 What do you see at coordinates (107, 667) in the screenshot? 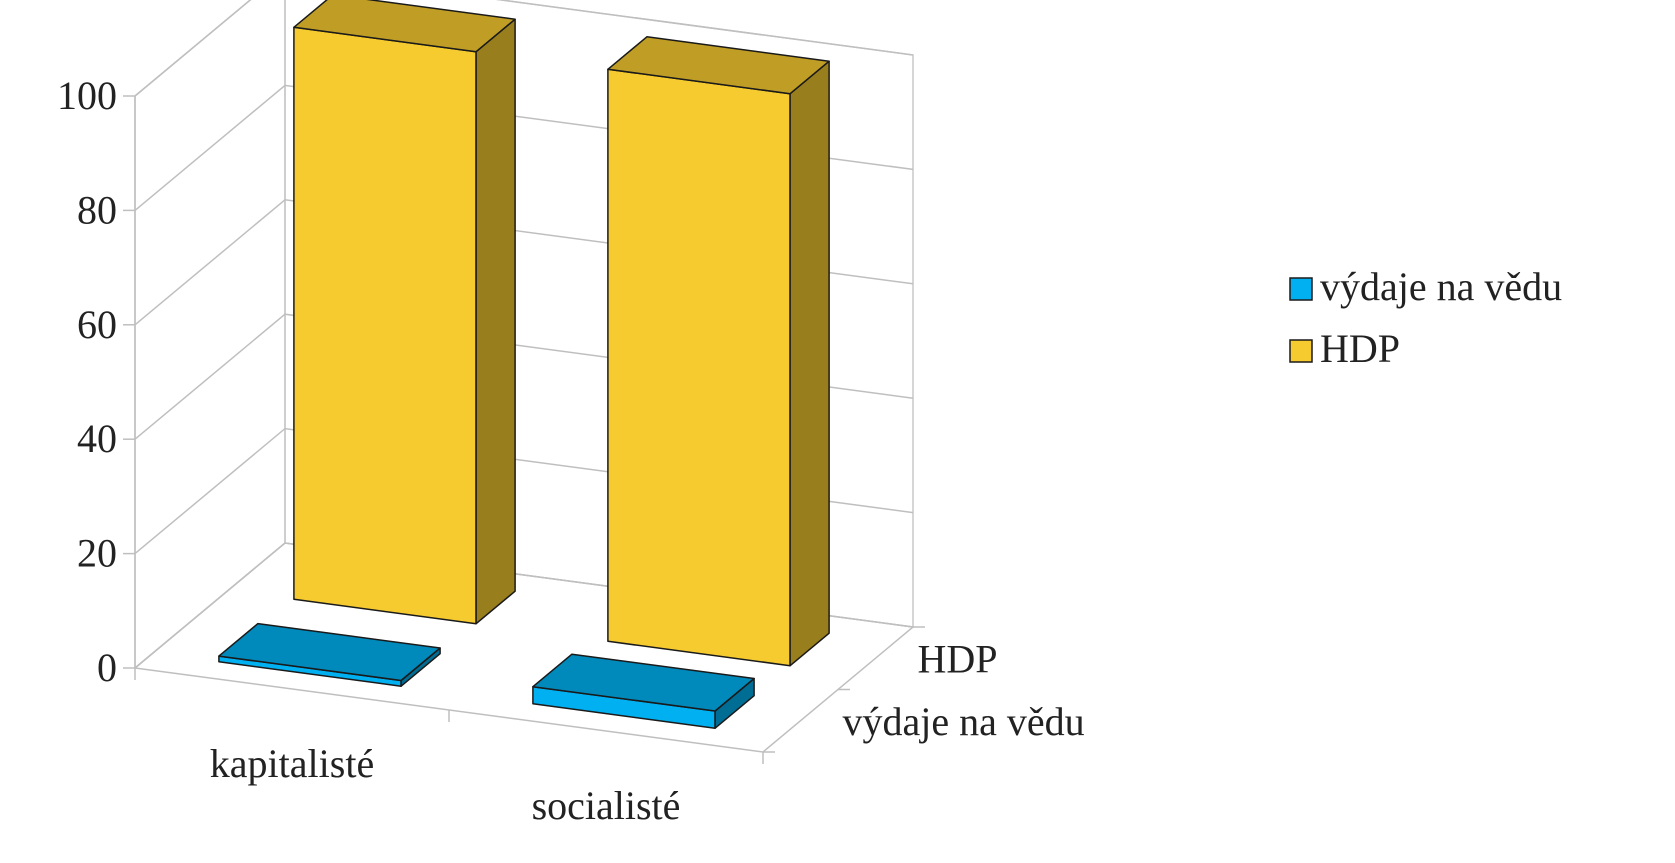
I see `y-tick-label: 0` at bounding box center [107, 667].